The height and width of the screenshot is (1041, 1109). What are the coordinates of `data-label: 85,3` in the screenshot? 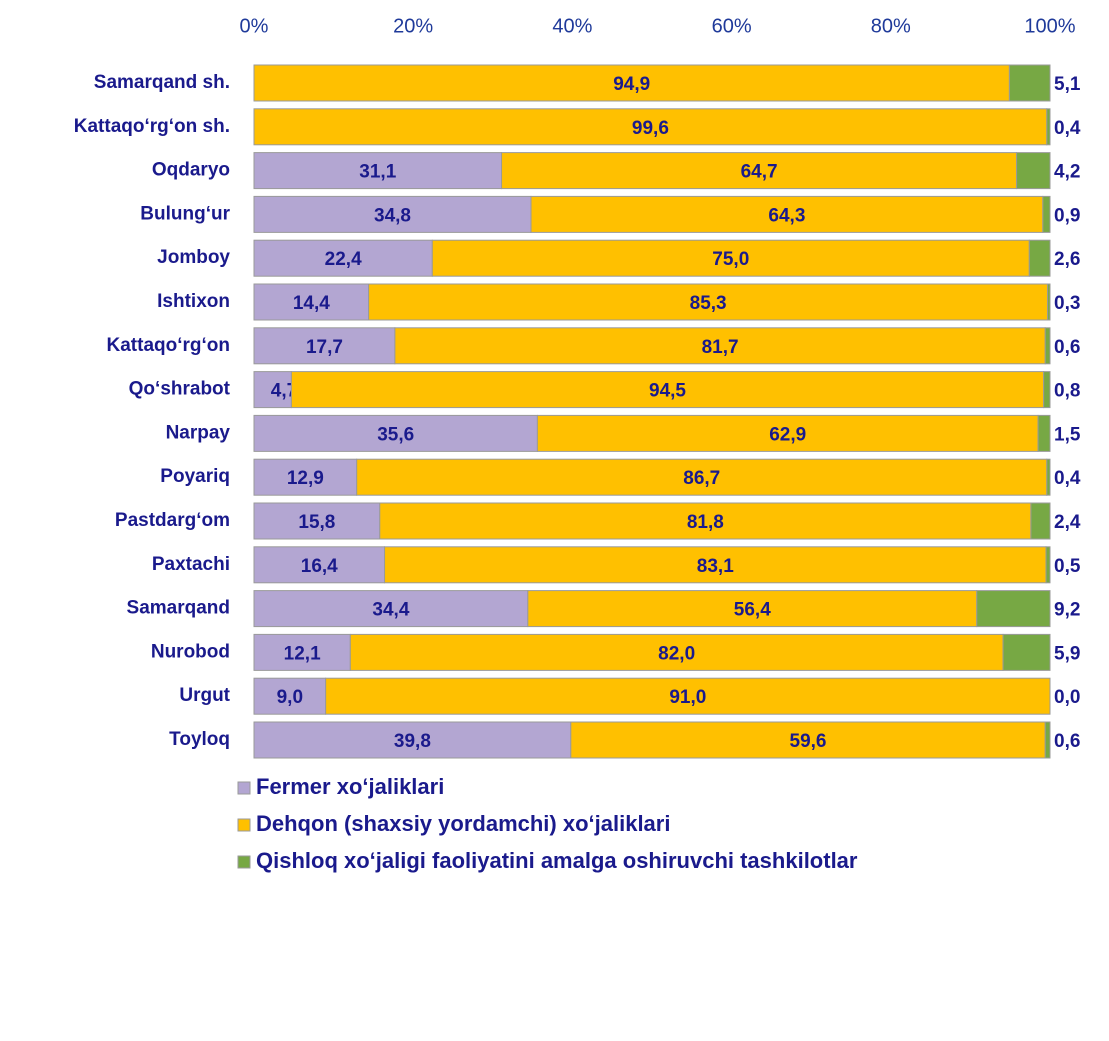 It's located at (708, 303).